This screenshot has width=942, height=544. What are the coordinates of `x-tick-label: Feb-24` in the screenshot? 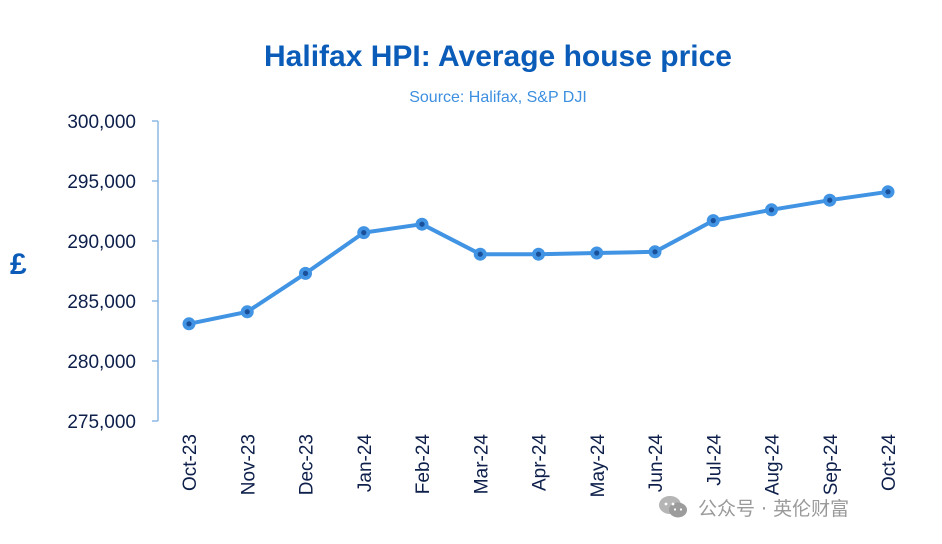 It's located at (423, 464).